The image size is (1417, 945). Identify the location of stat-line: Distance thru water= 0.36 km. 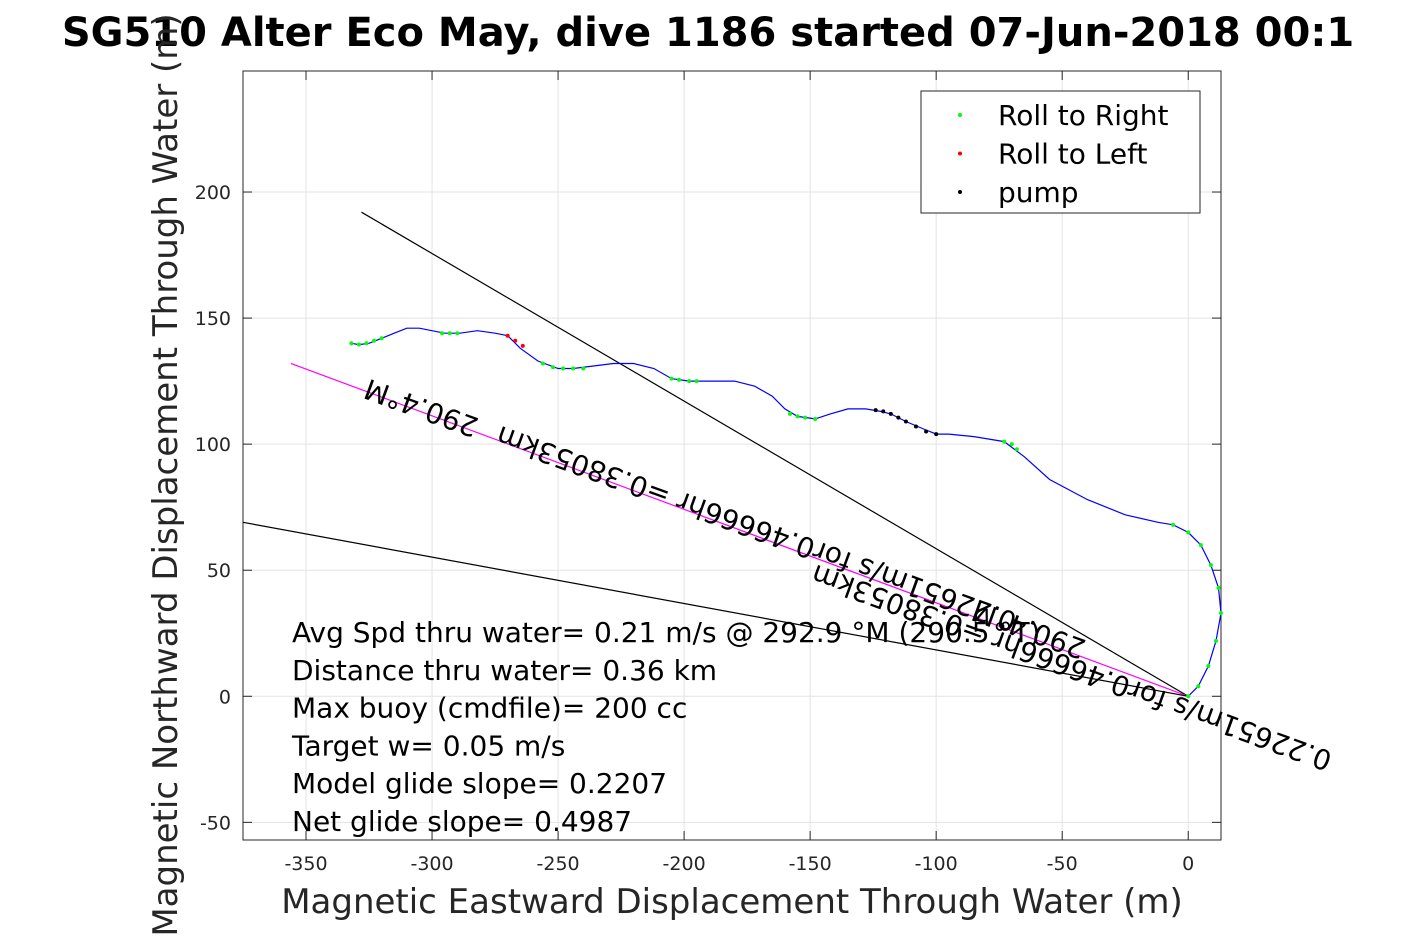
(504, 670).